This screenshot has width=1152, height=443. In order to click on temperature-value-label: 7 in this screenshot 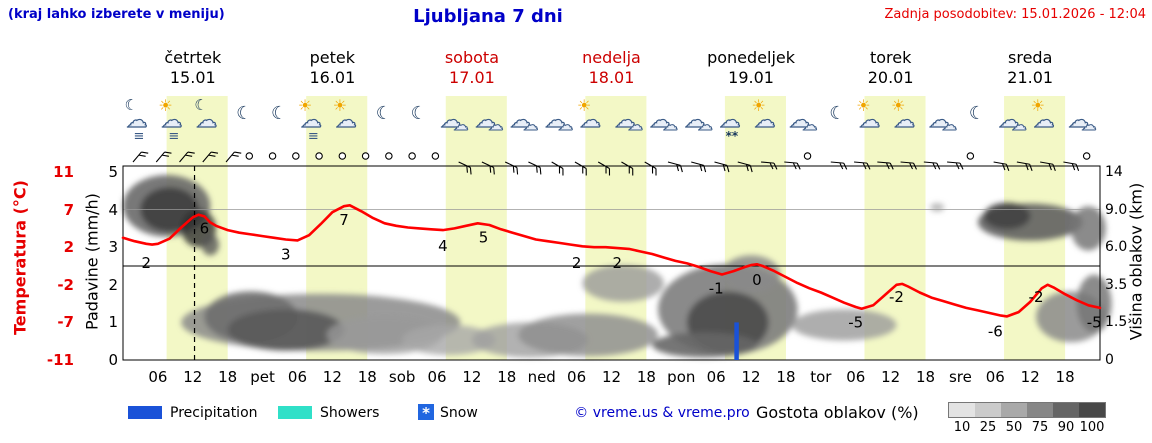, I will do `click(344, 220)`.